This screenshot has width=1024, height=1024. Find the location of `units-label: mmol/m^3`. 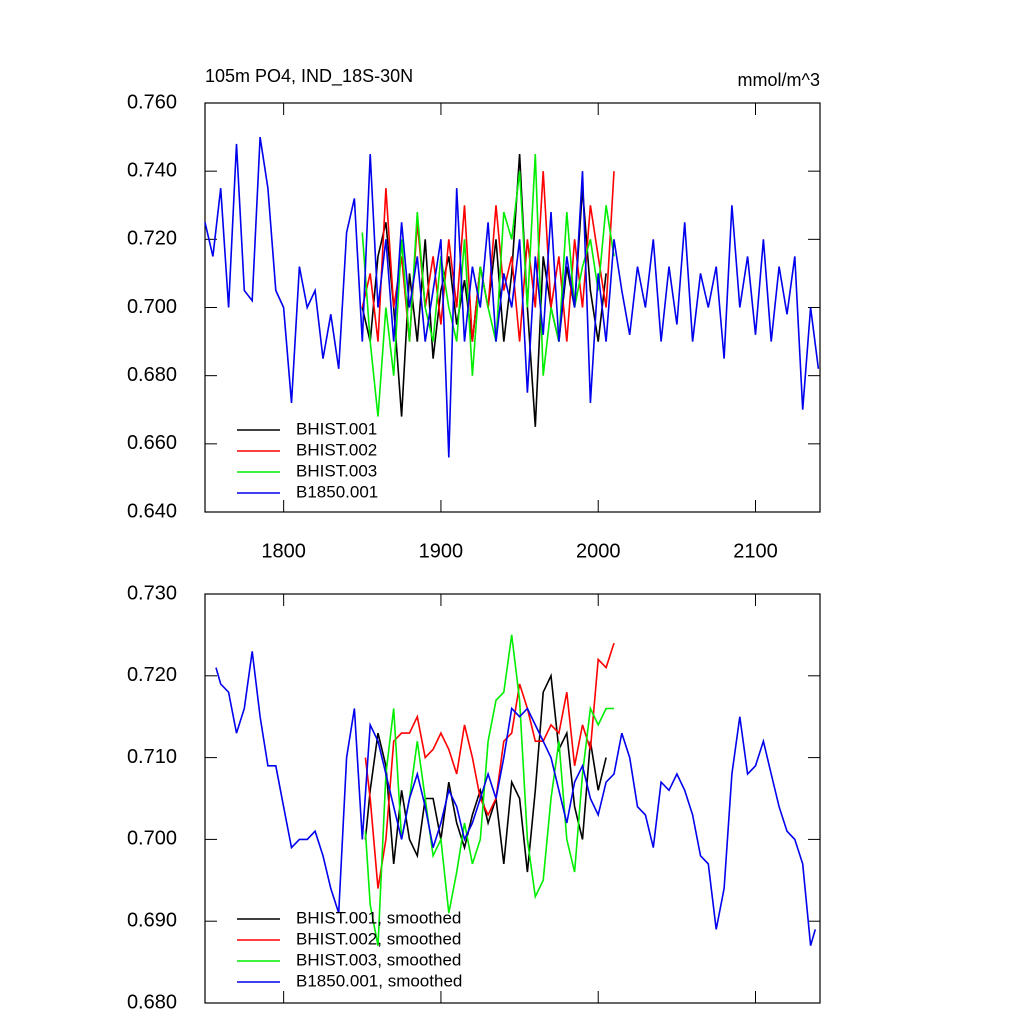

units-label: mmol/m^3 is located at coordinates (779, 80).